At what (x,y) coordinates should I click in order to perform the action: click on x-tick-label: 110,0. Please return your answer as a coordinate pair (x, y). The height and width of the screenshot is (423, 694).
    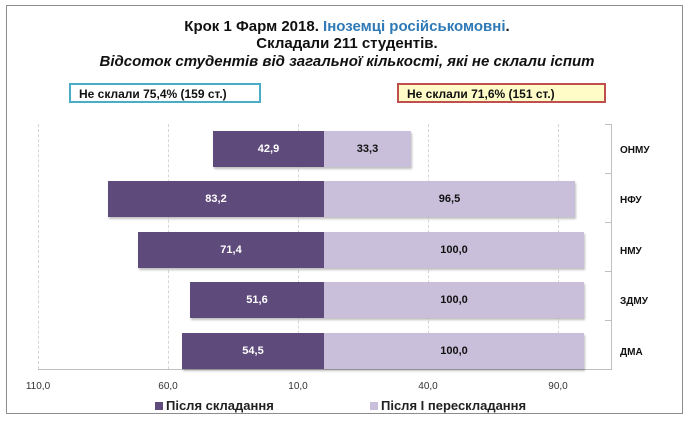
    Looking at the image, I should click on (38, 386).